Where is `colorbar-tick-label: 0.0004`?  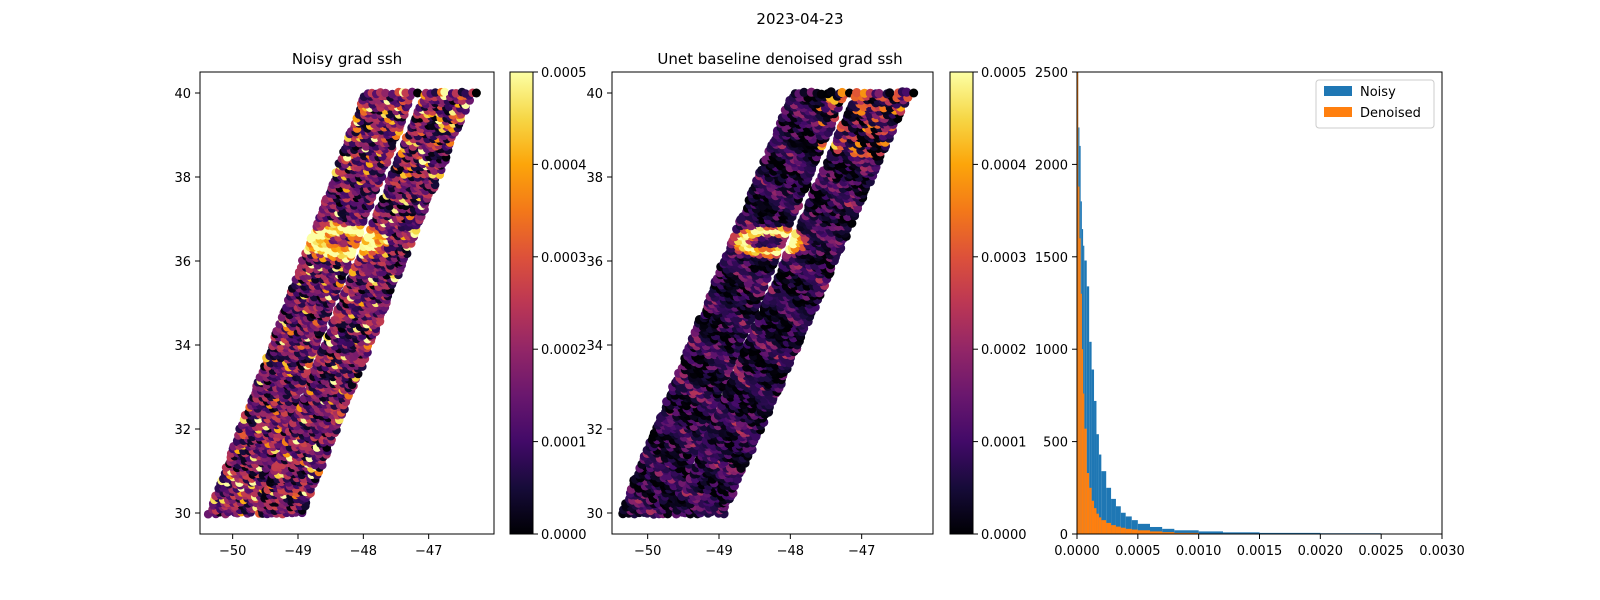 colorbar-tick-label: 0.0004 is located at coordinates (1004, 165).